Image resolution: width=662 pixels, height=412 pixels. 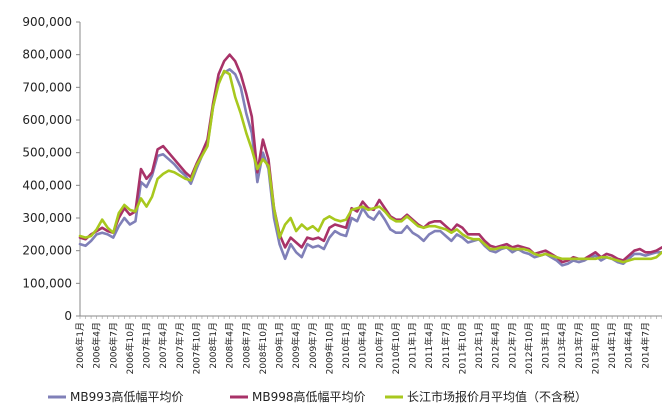 I want to click on x-tick-label: 2011年7月, so click(x=446, y=345).